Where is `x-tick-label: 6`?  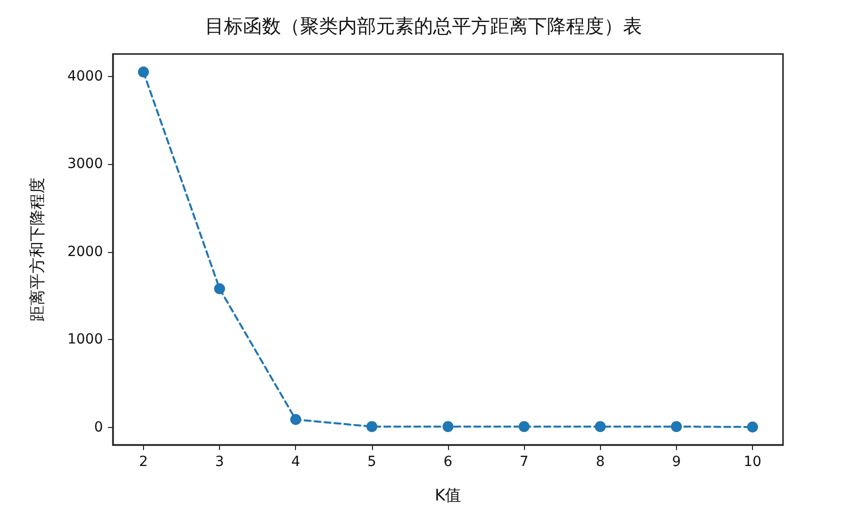 x-tick-label: 6 is located at coordinates (448, 462).